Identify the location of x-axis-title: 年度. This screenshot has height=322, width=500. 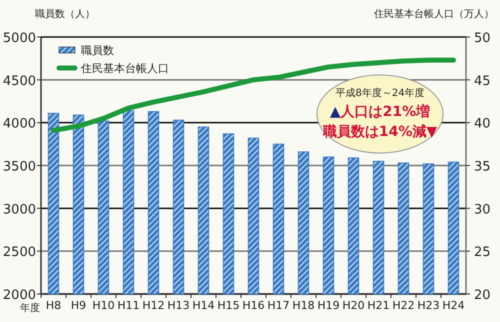
(30, 308).